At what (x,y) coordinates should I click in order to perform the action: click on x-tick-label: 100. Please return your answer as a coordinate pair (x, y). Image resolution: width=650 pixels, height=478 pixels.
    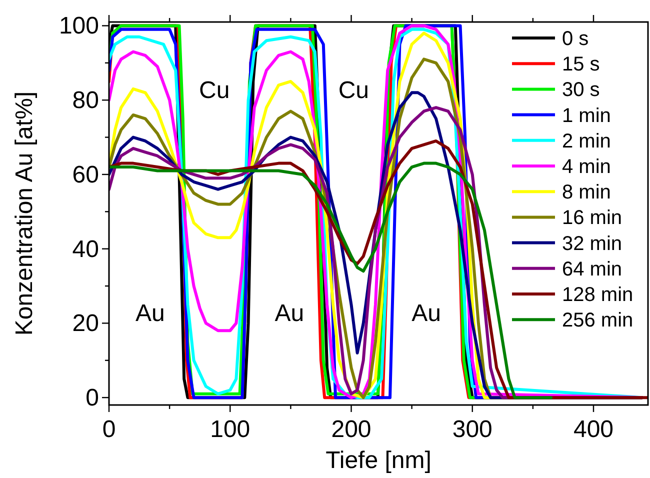
    Looking at the image, I should click on (230, 429).